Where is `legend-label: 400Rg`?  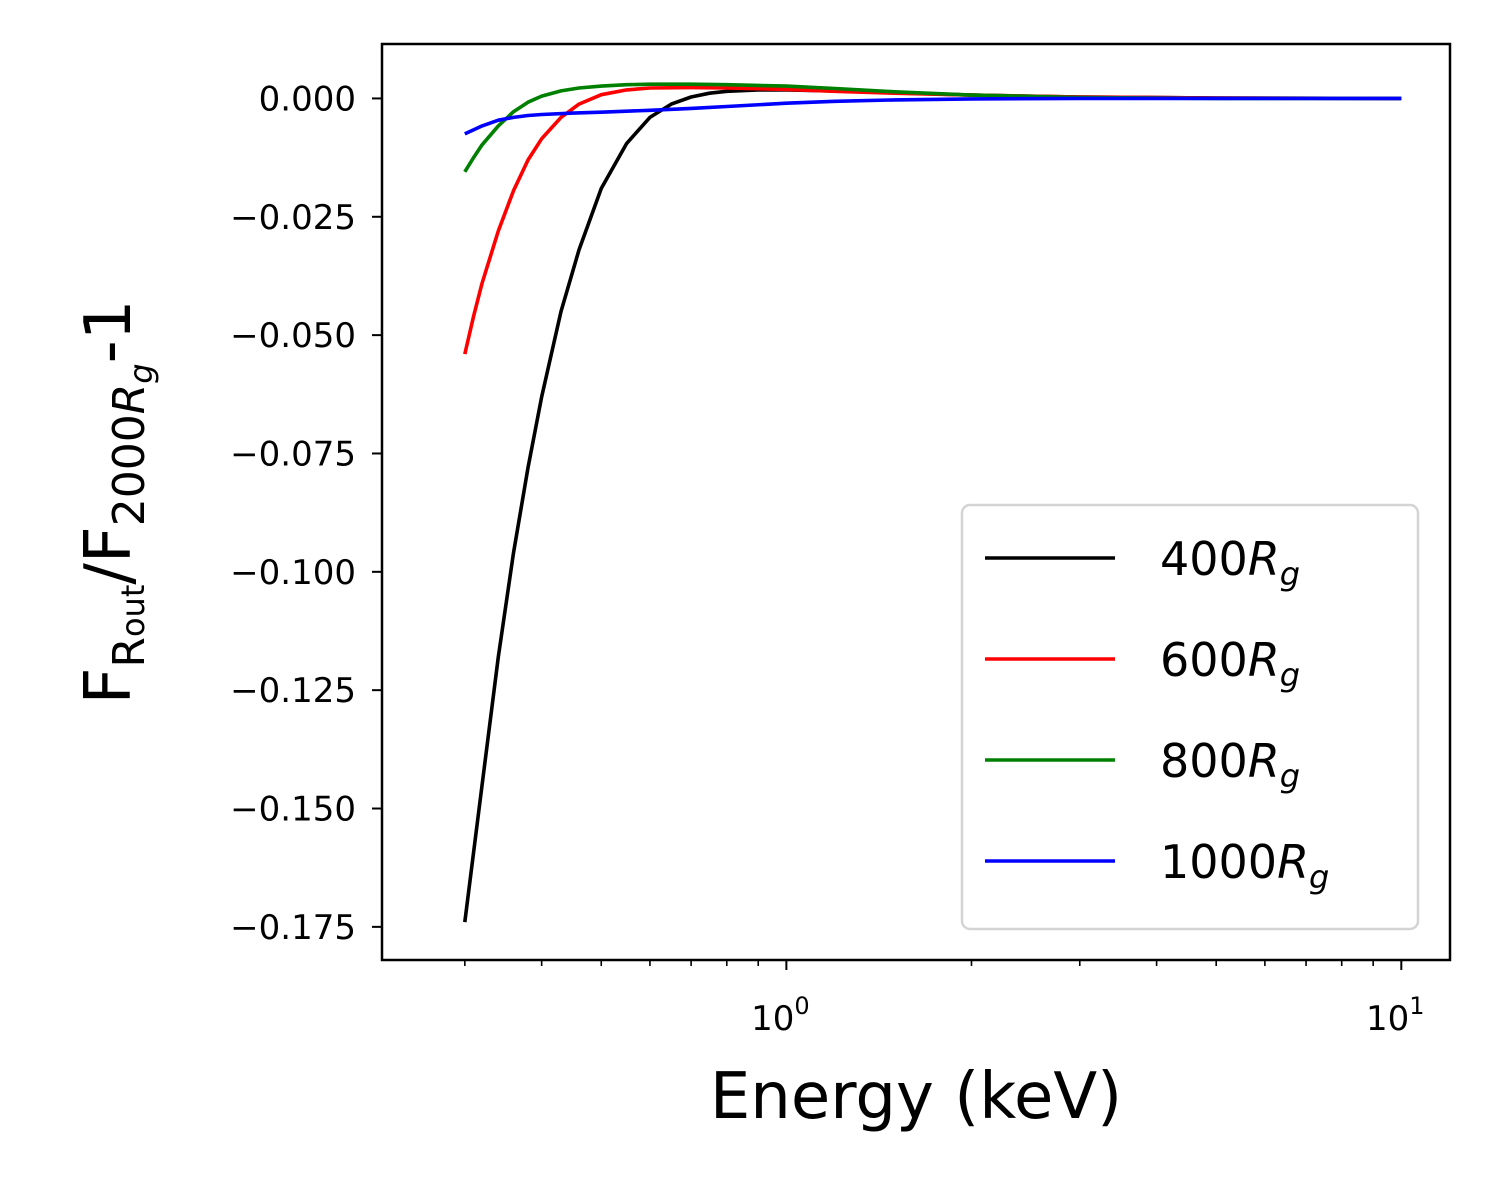
legend-label: 400Rg is located at coordinates (1230, 562).